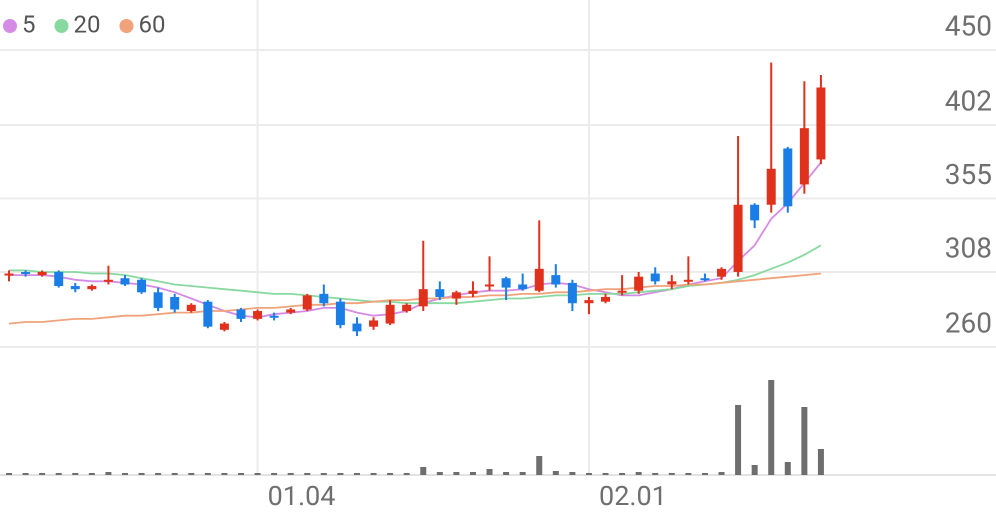  What do you see at coordinates (968, 322) in the screenshot?
I see `y-tick-label: 260` at bounding box center [968, 322].